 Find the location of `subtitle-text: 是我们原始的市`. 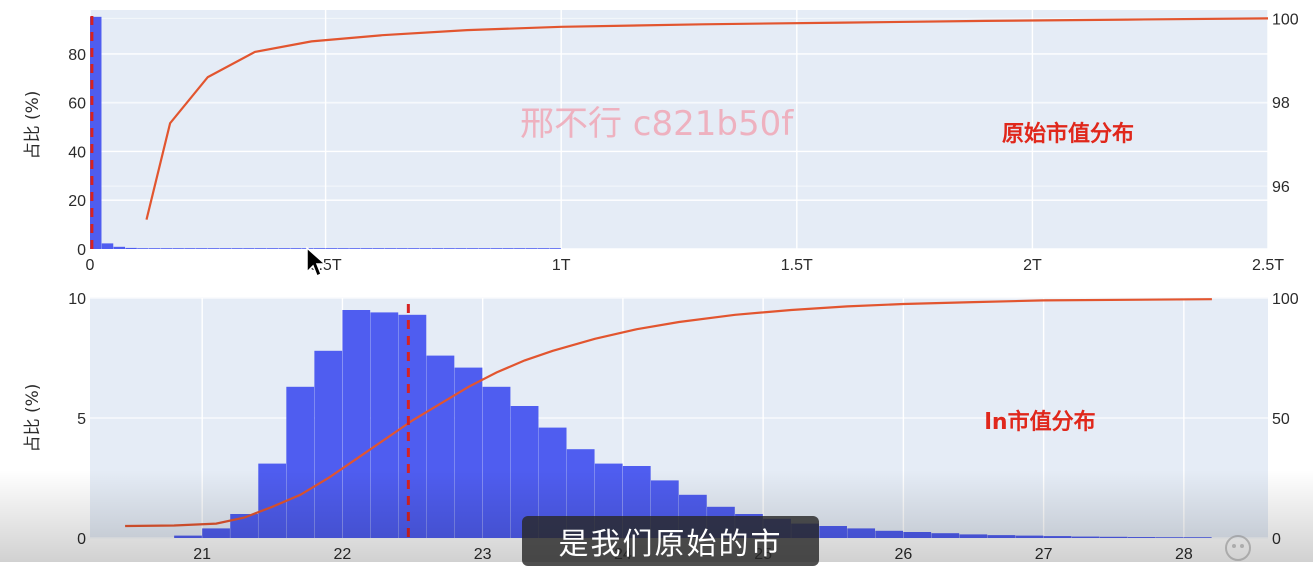

subtitle-text: 是我们原始的市 is located at coordinates (670, 544).